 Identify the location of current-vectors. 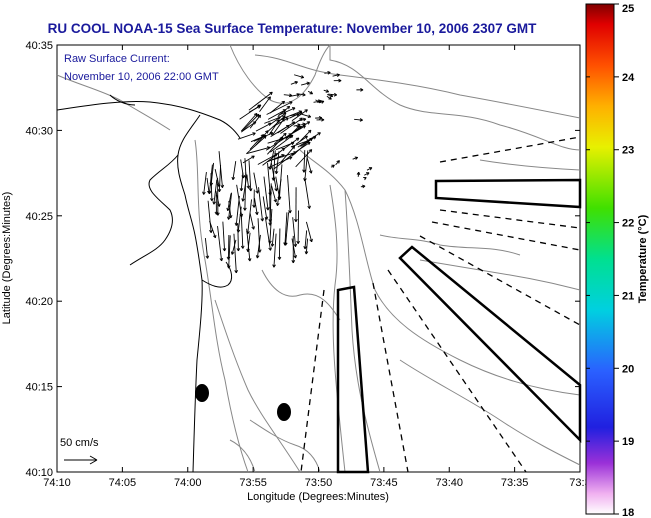
(287, 172).